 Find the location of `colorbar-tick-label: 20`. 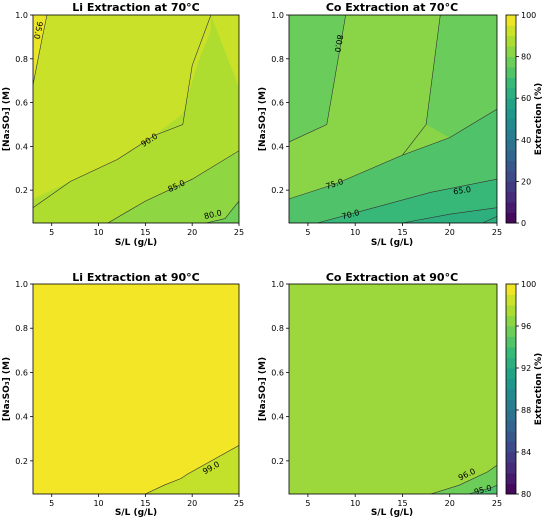

colorbar-tick-label: 20 is located at coordinates (526, 181).